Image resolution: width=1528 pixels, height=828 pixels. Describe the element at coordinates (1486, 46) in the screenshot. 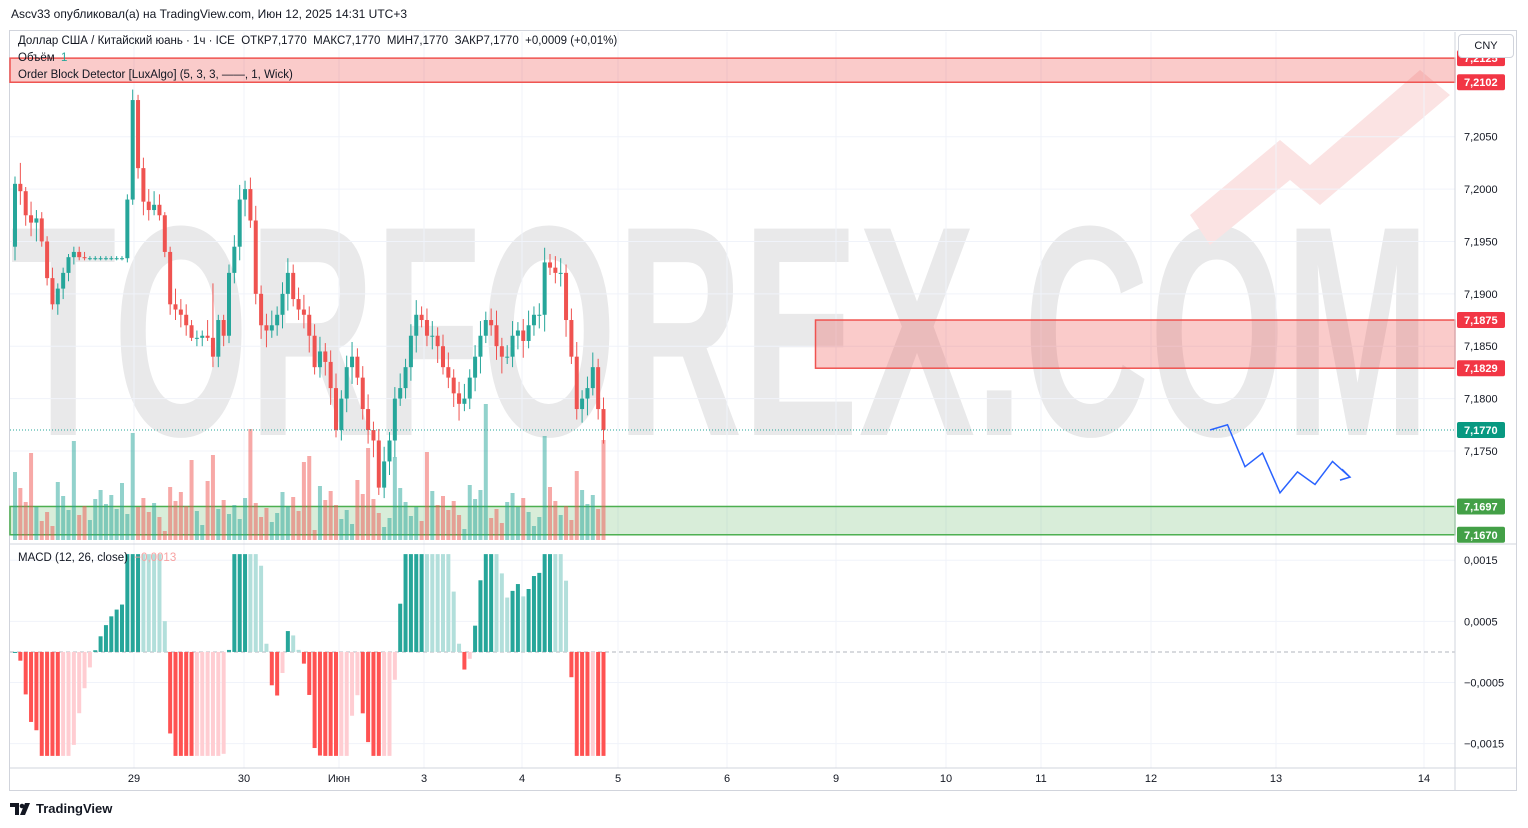

I see `currency-button: CNY` at that location.